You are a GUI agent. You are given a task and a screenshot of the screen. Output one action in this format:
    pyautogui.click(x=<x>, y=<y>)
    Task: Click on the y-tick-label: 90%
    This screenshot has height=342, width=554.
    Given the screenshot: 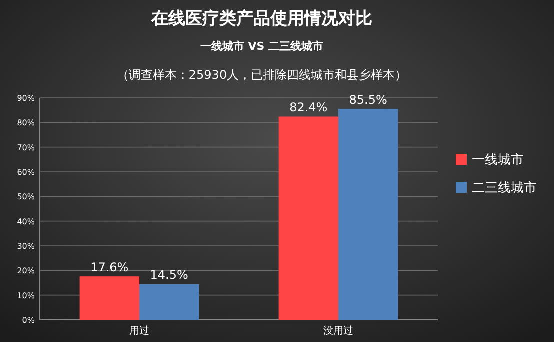 What is the action you would take?
    pyautogui.click(x=26, y=98)
    